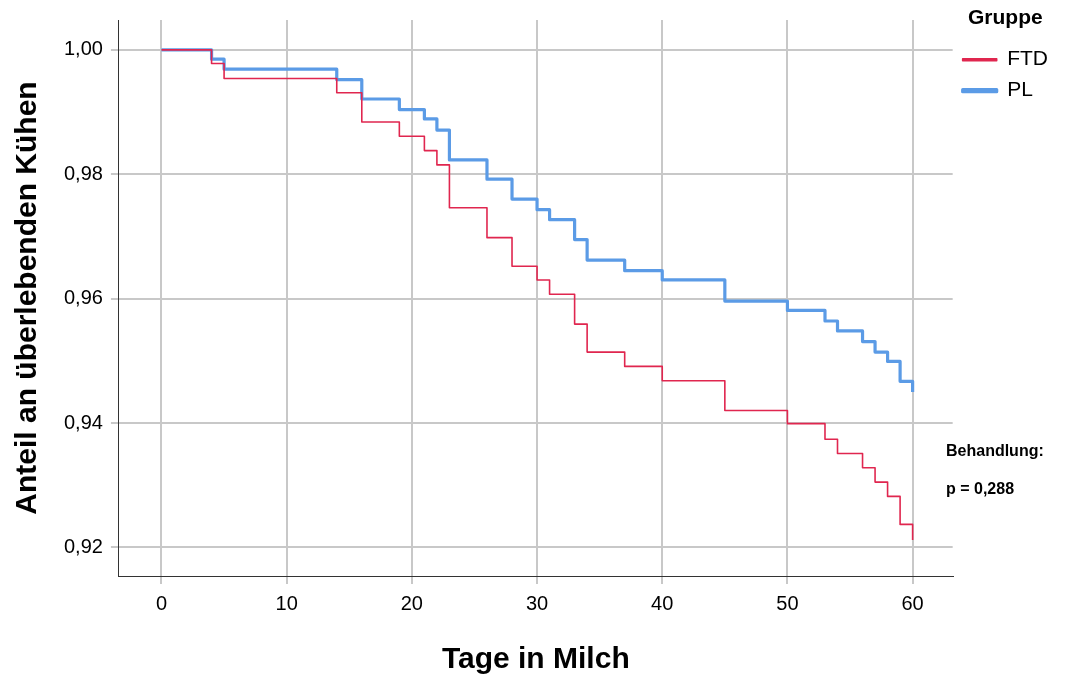  I want to click on y-tick-label: 1,00, so click(83, 48).